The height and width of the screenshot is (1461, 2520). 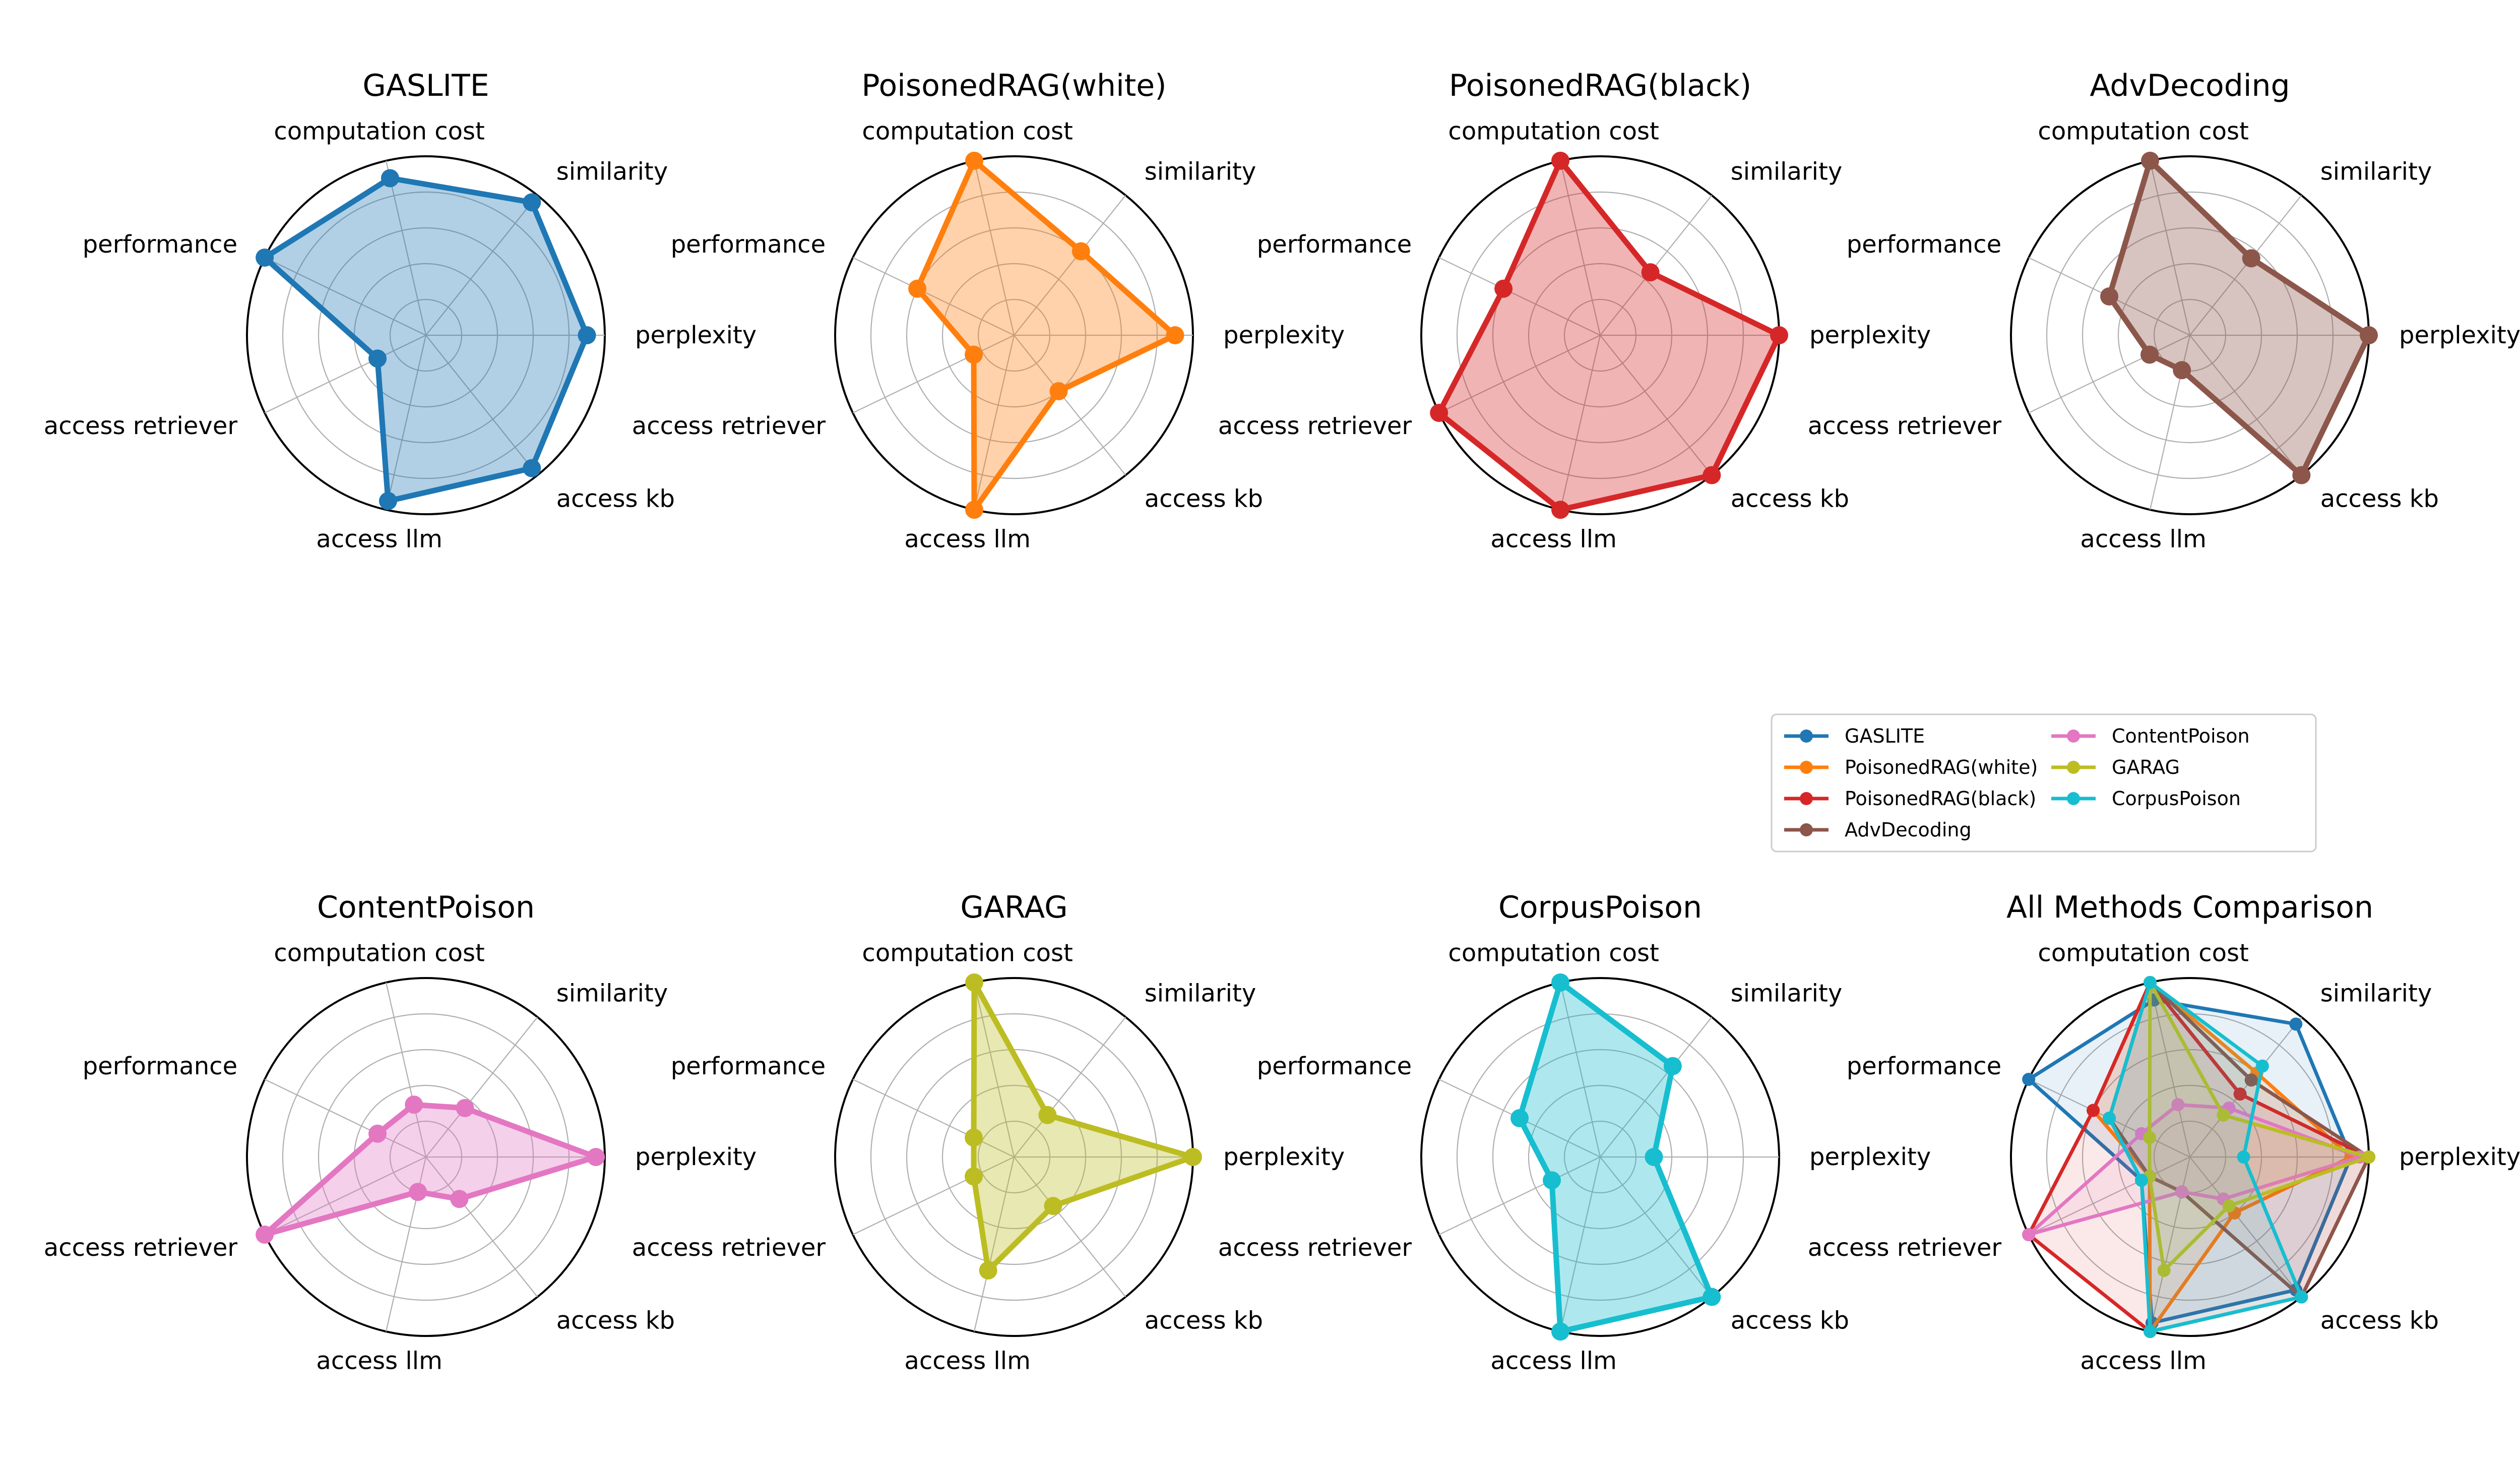 I want to click on data-point-corpuspoison-similarity, so click(x=2262, y=1066).